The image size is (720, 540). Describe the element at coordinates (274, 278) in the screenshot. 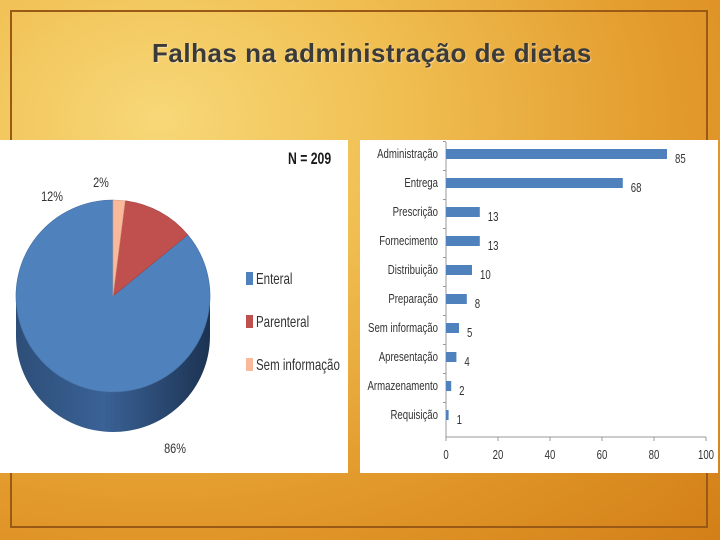

I see `legend-label: Enteral` at that location.